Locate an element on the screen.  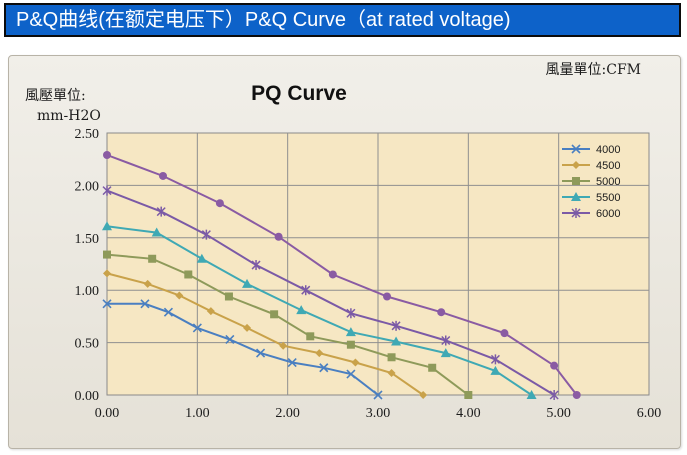
legend: 4000 4500 5000 5500 6000 is located at coordinates (591, 182).